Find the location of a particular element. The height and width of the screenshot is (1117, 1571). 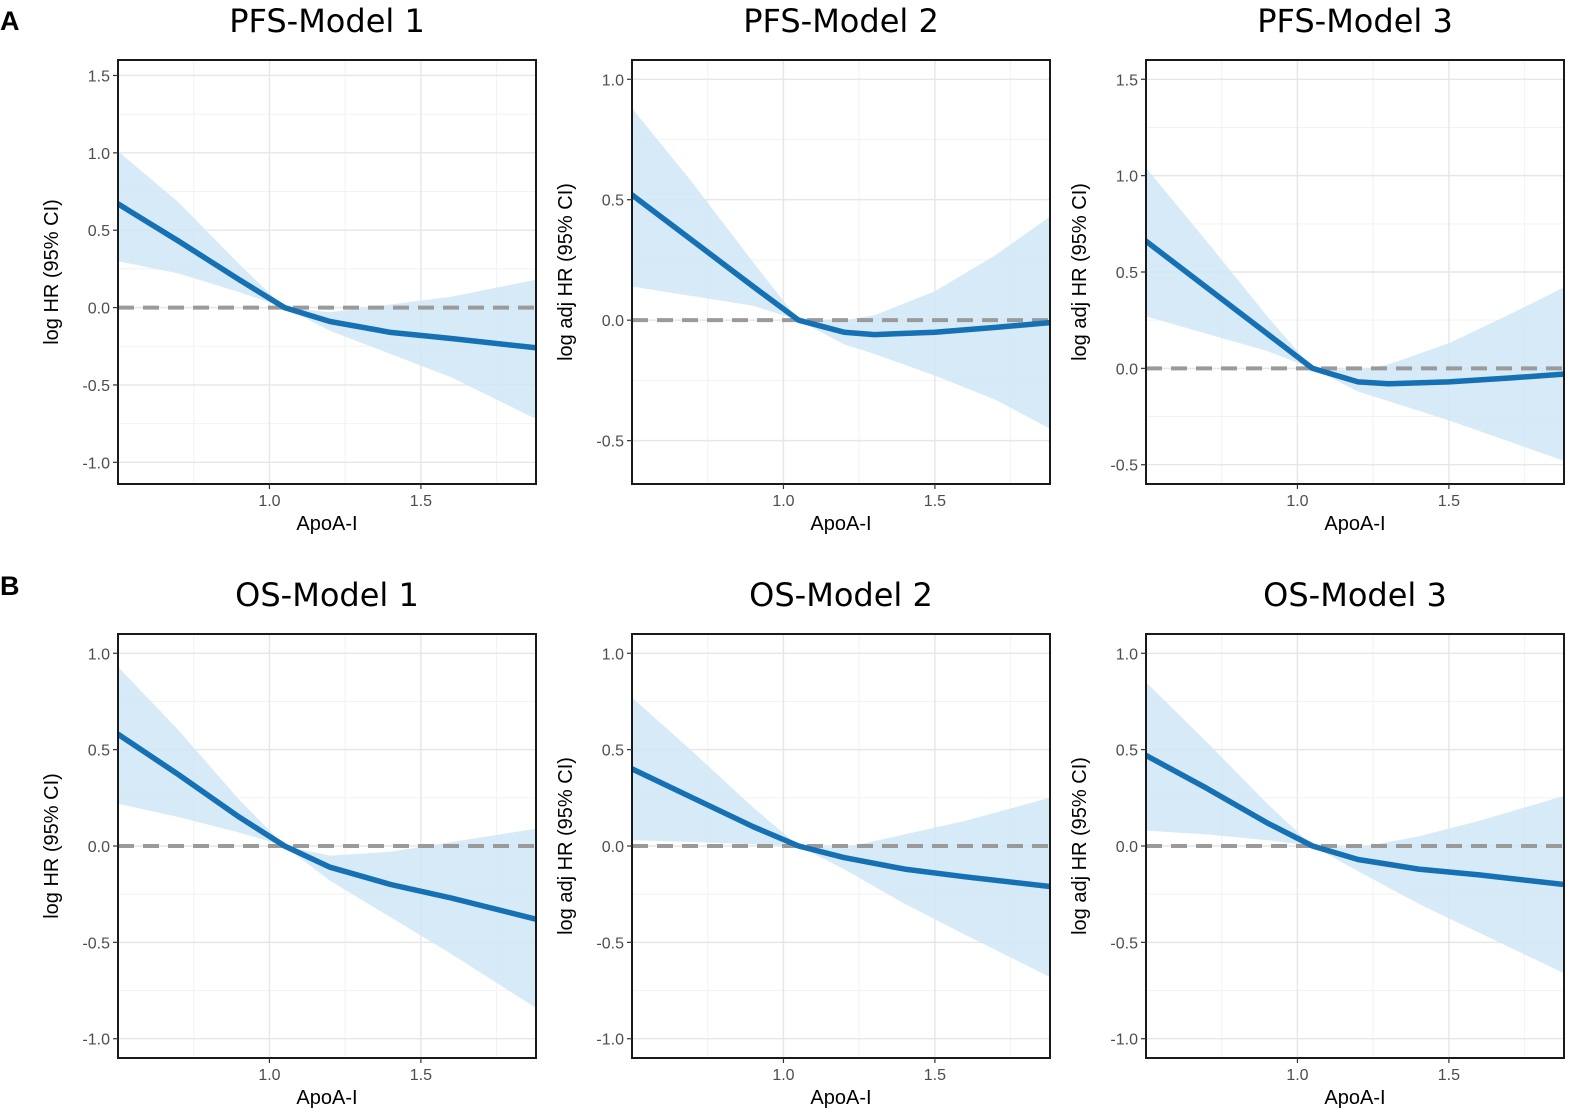

chart4-ylabel: log HR (95% CI) is located at coordinates (52, 846).